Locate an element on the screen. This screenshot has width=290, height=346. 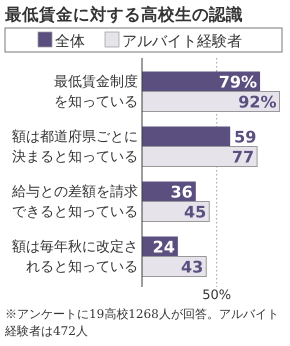
data-label: 36 is located at coordinates (181, 192).